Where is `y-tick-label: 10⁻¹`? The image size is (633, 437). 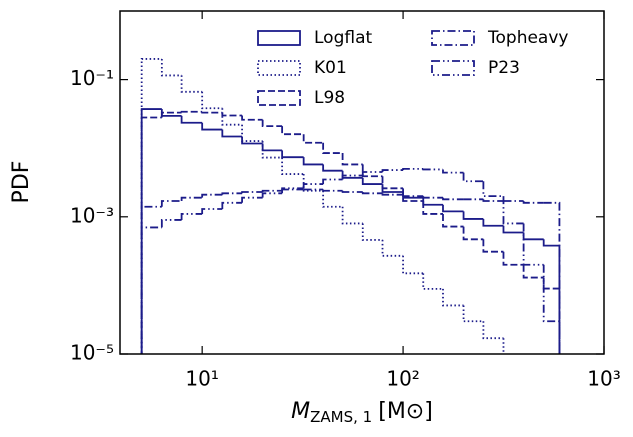 y-tick-label: 10⁻¹ is located at coordinates (92, 78).